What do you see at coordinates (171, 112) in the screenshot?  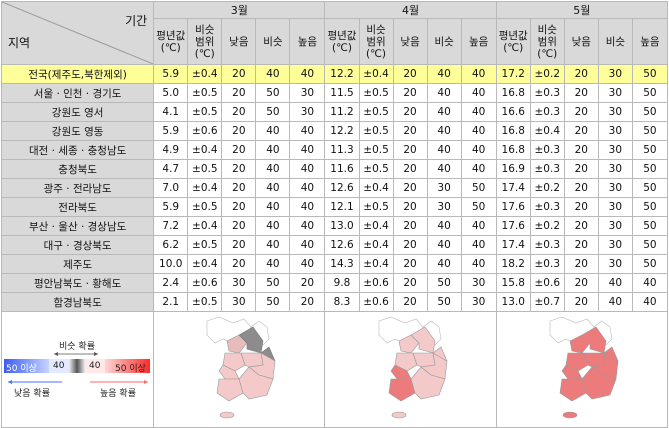 I see `value-cell: 4.1` at bounding box center [171, 112].